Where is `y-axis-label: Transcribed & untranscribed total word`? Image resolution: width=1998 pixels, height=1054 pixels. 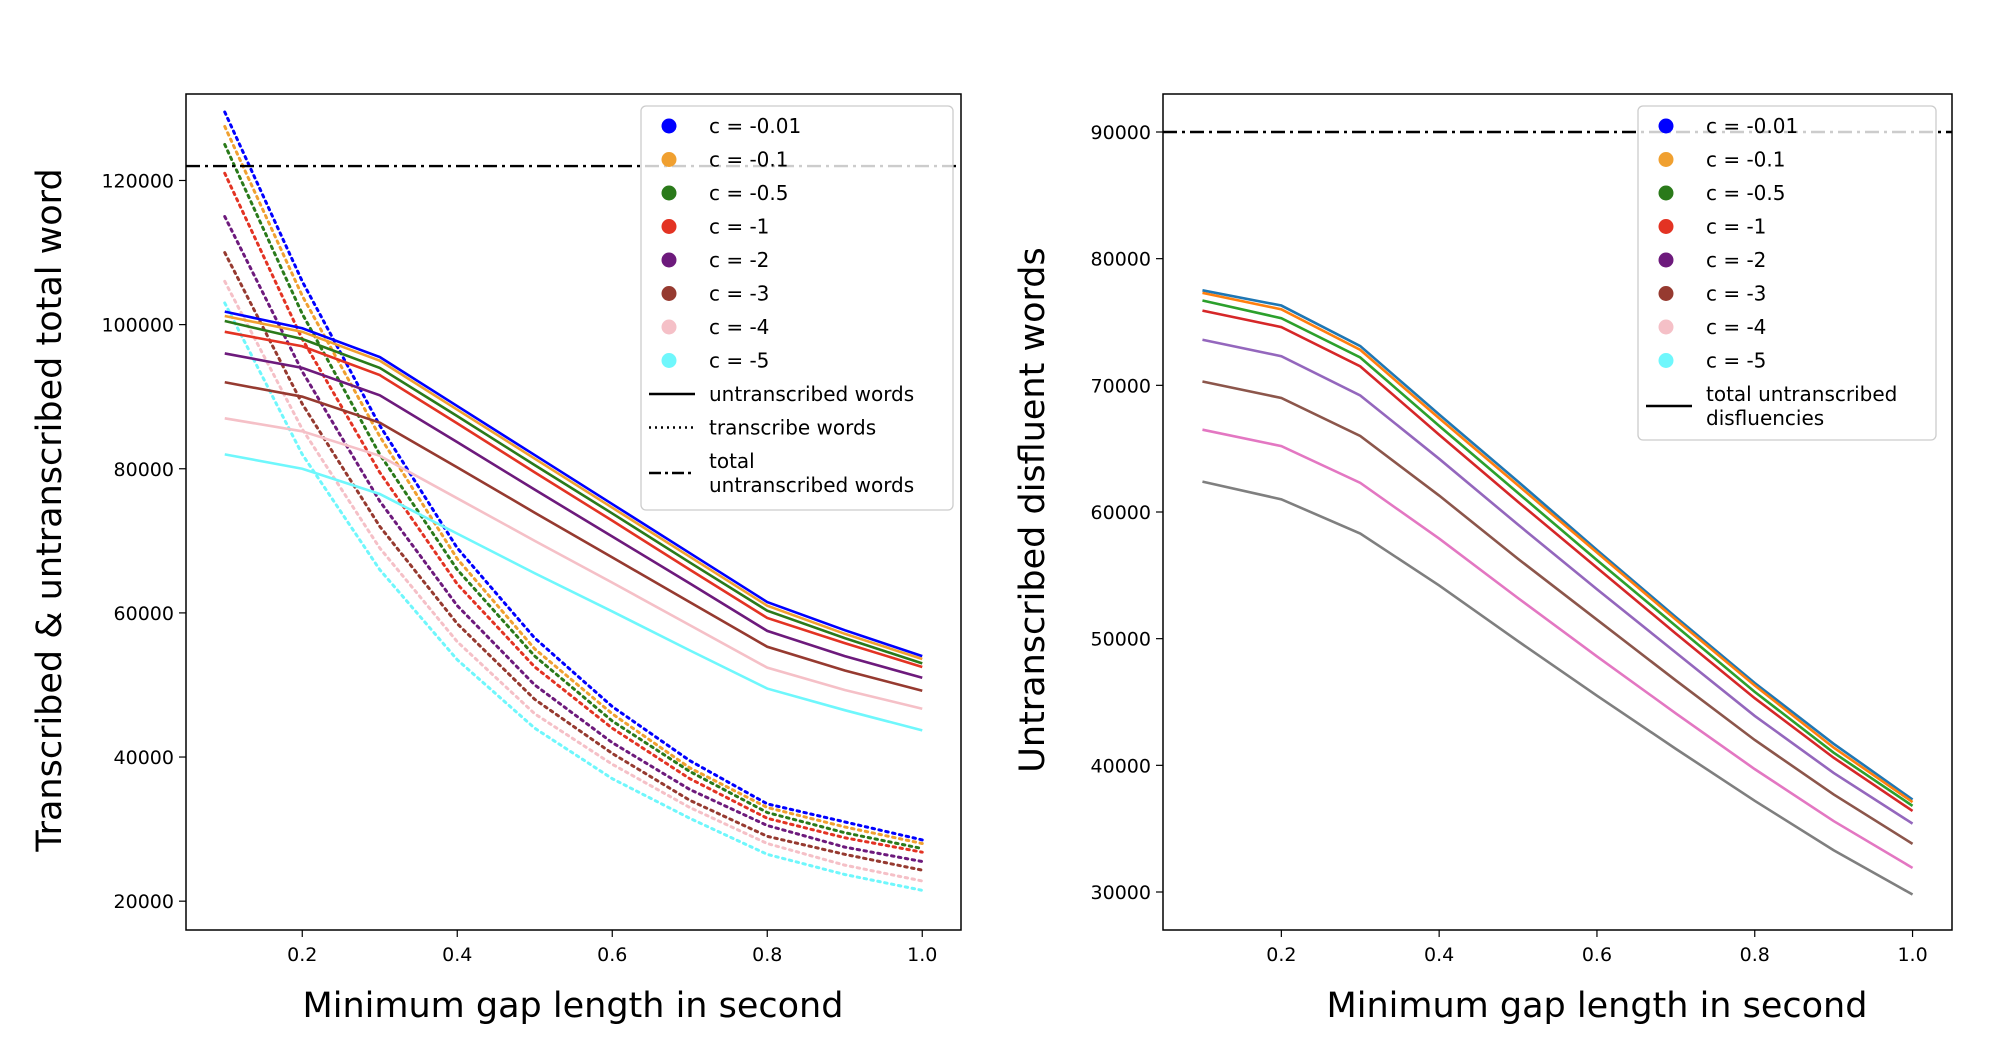
y-axis-label: Transcribed & untranscribed total word is located at coordinates (50, 510).